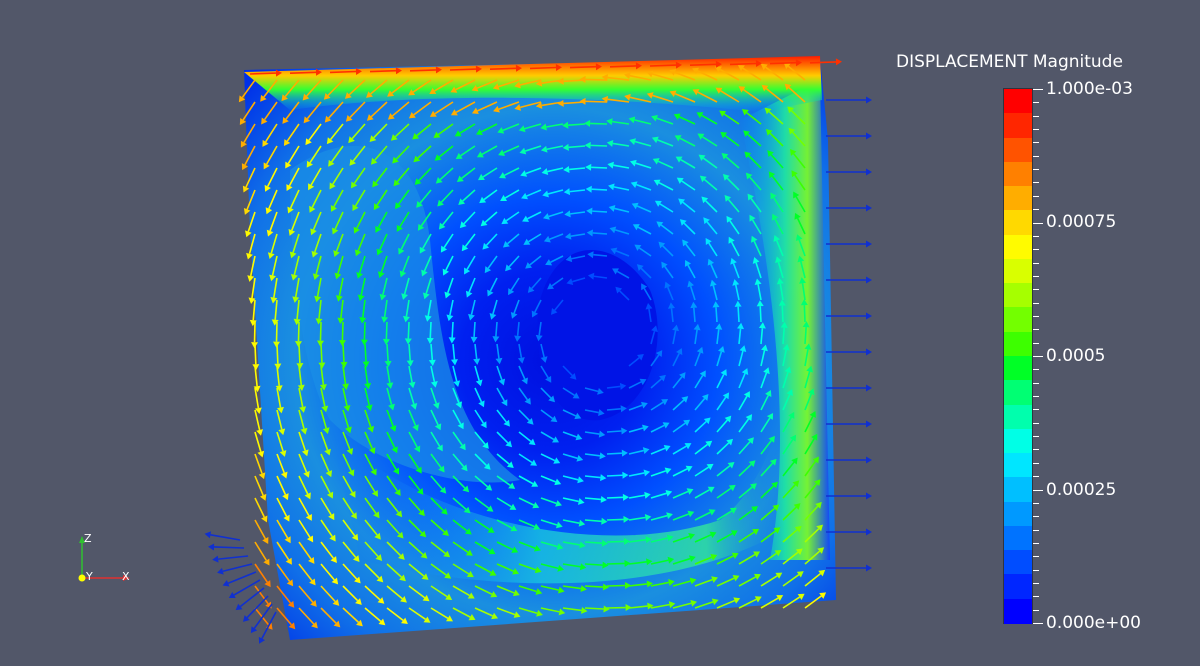  What do you see at coordinates (1009, 62) in the screenshot?
I see `legend-title: DISPLACEMENT Magnitude` at bounding box center [1009, 62].